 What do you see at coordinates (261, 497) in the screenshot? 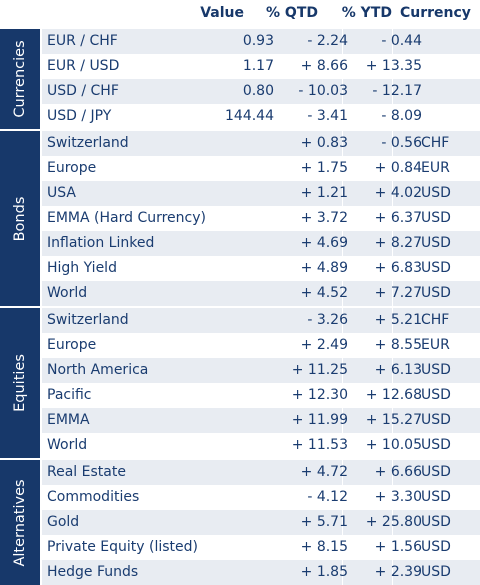
I see `table-row: Commodities - 4.12 + 3.30 USD` at bounding box center [261, 497].